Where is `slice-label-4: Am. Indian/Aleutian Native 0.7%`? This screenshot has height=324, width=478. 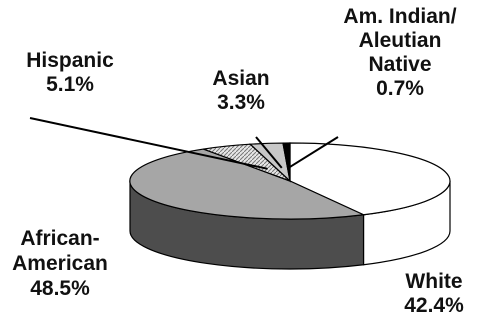
slice-label-4: Am. Indian/Aleutian Native 0.7% is located at coordinates (399, 52).